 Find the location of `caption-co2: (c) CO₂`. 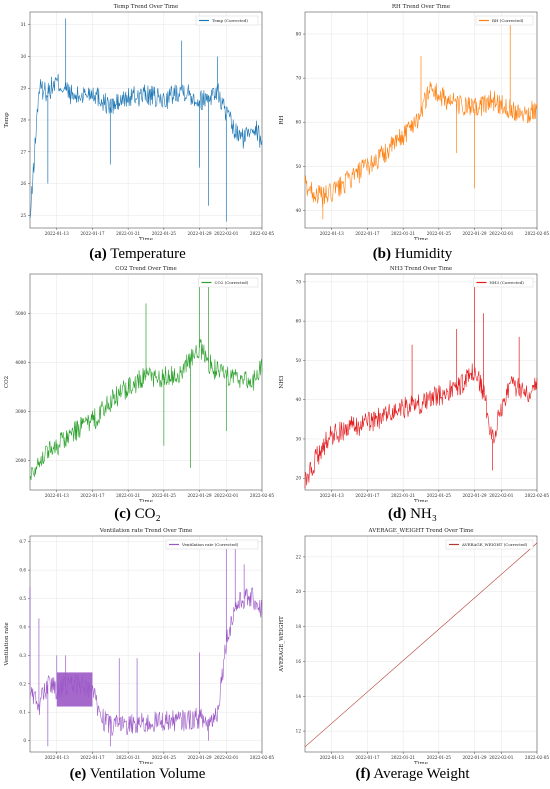

caption-co2: (c) CO₂ is located at coordinates (137, 514).